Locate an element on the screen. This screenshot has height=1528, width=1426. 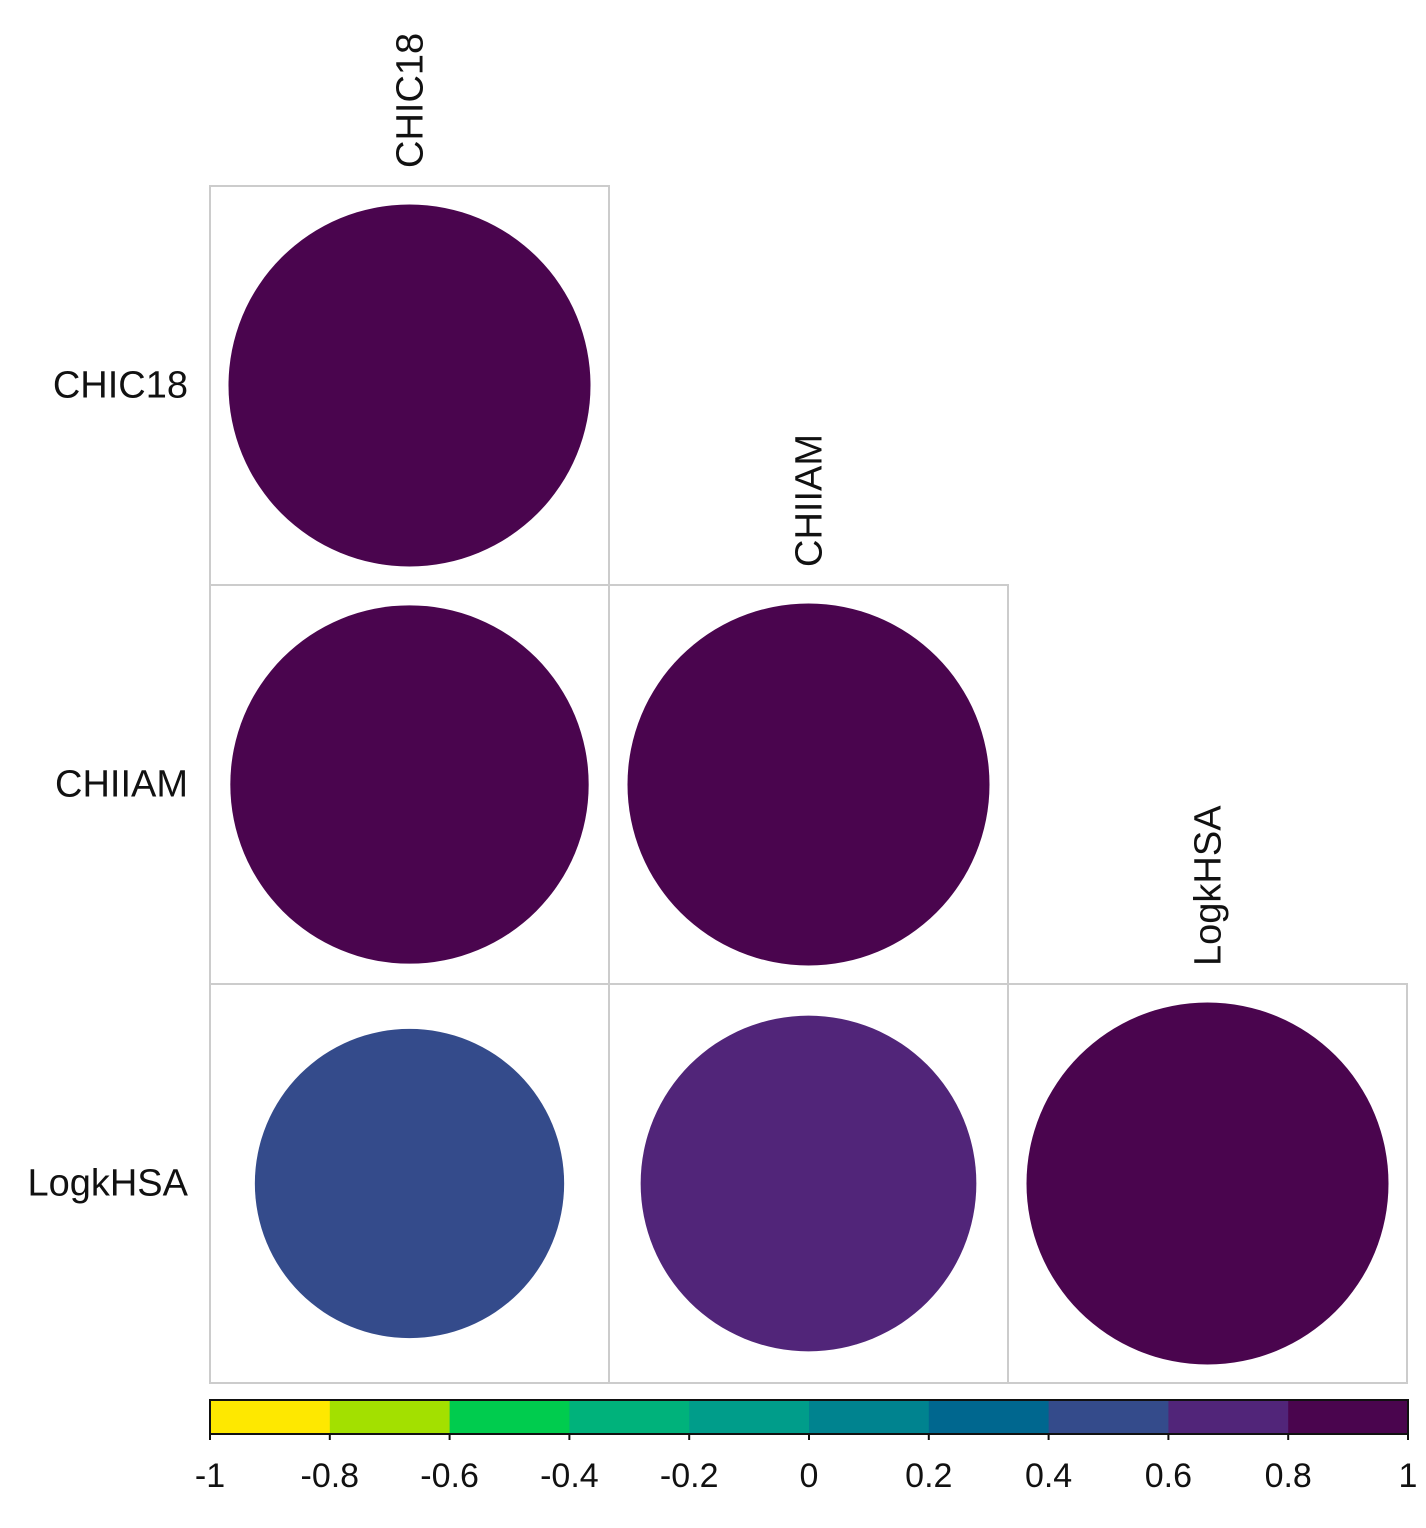
colorbar-tick-label: 0.6 is located at coordinates (1168, 1476).